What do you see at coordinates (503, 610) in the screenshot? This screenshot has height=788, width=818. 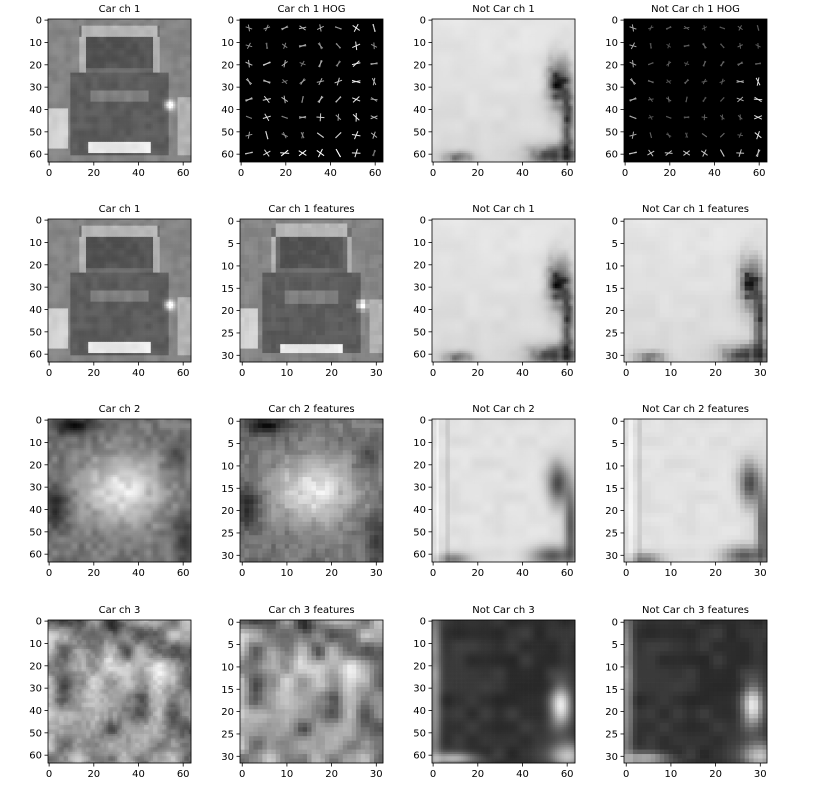 I see `panel-title: Not Car ch 3` at bounding box center [503, 610].